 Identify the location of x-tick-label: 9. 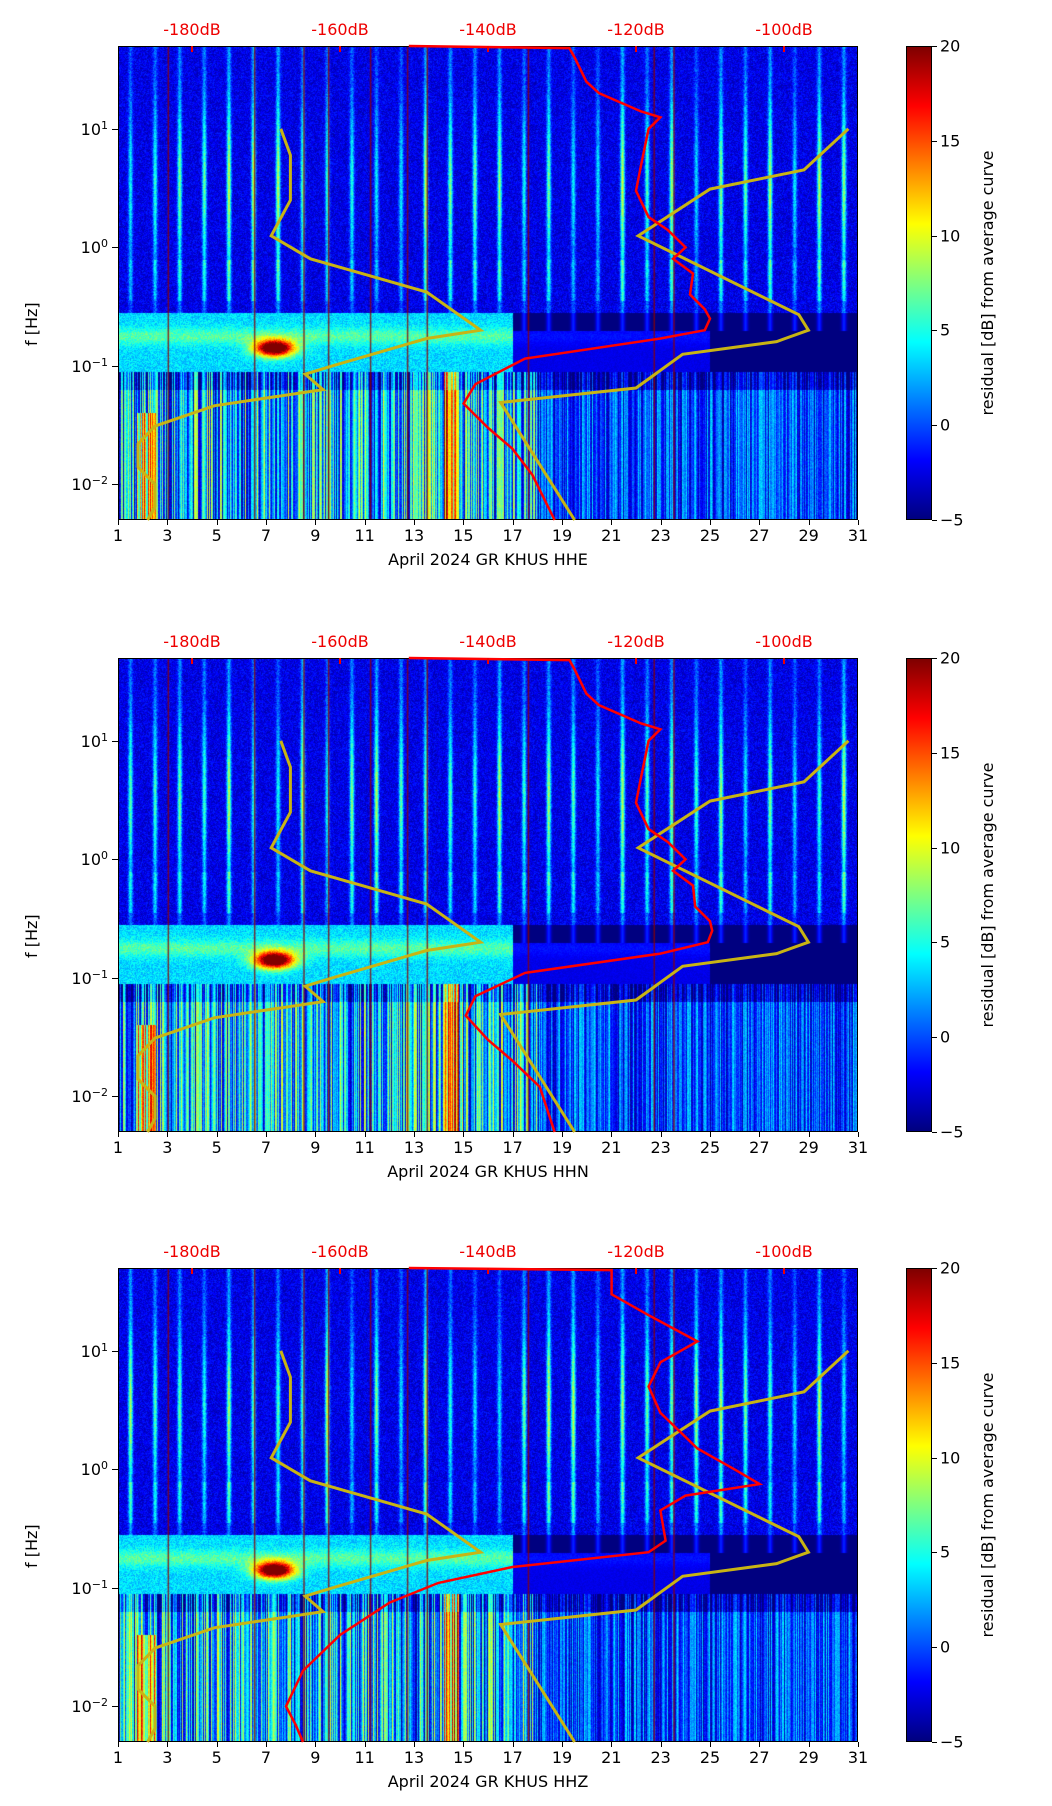
(315, 1147).